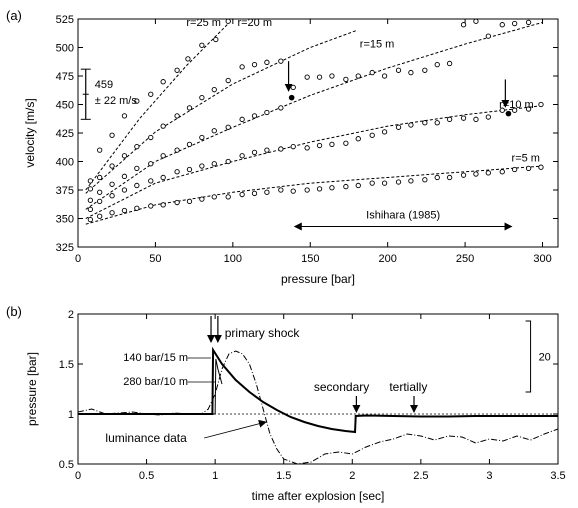 The width and height of the screenshot is (578, 508). Describe the element at coordinates (542, 259) in the screenshot. I see `x-tick-label: 300` at that location.